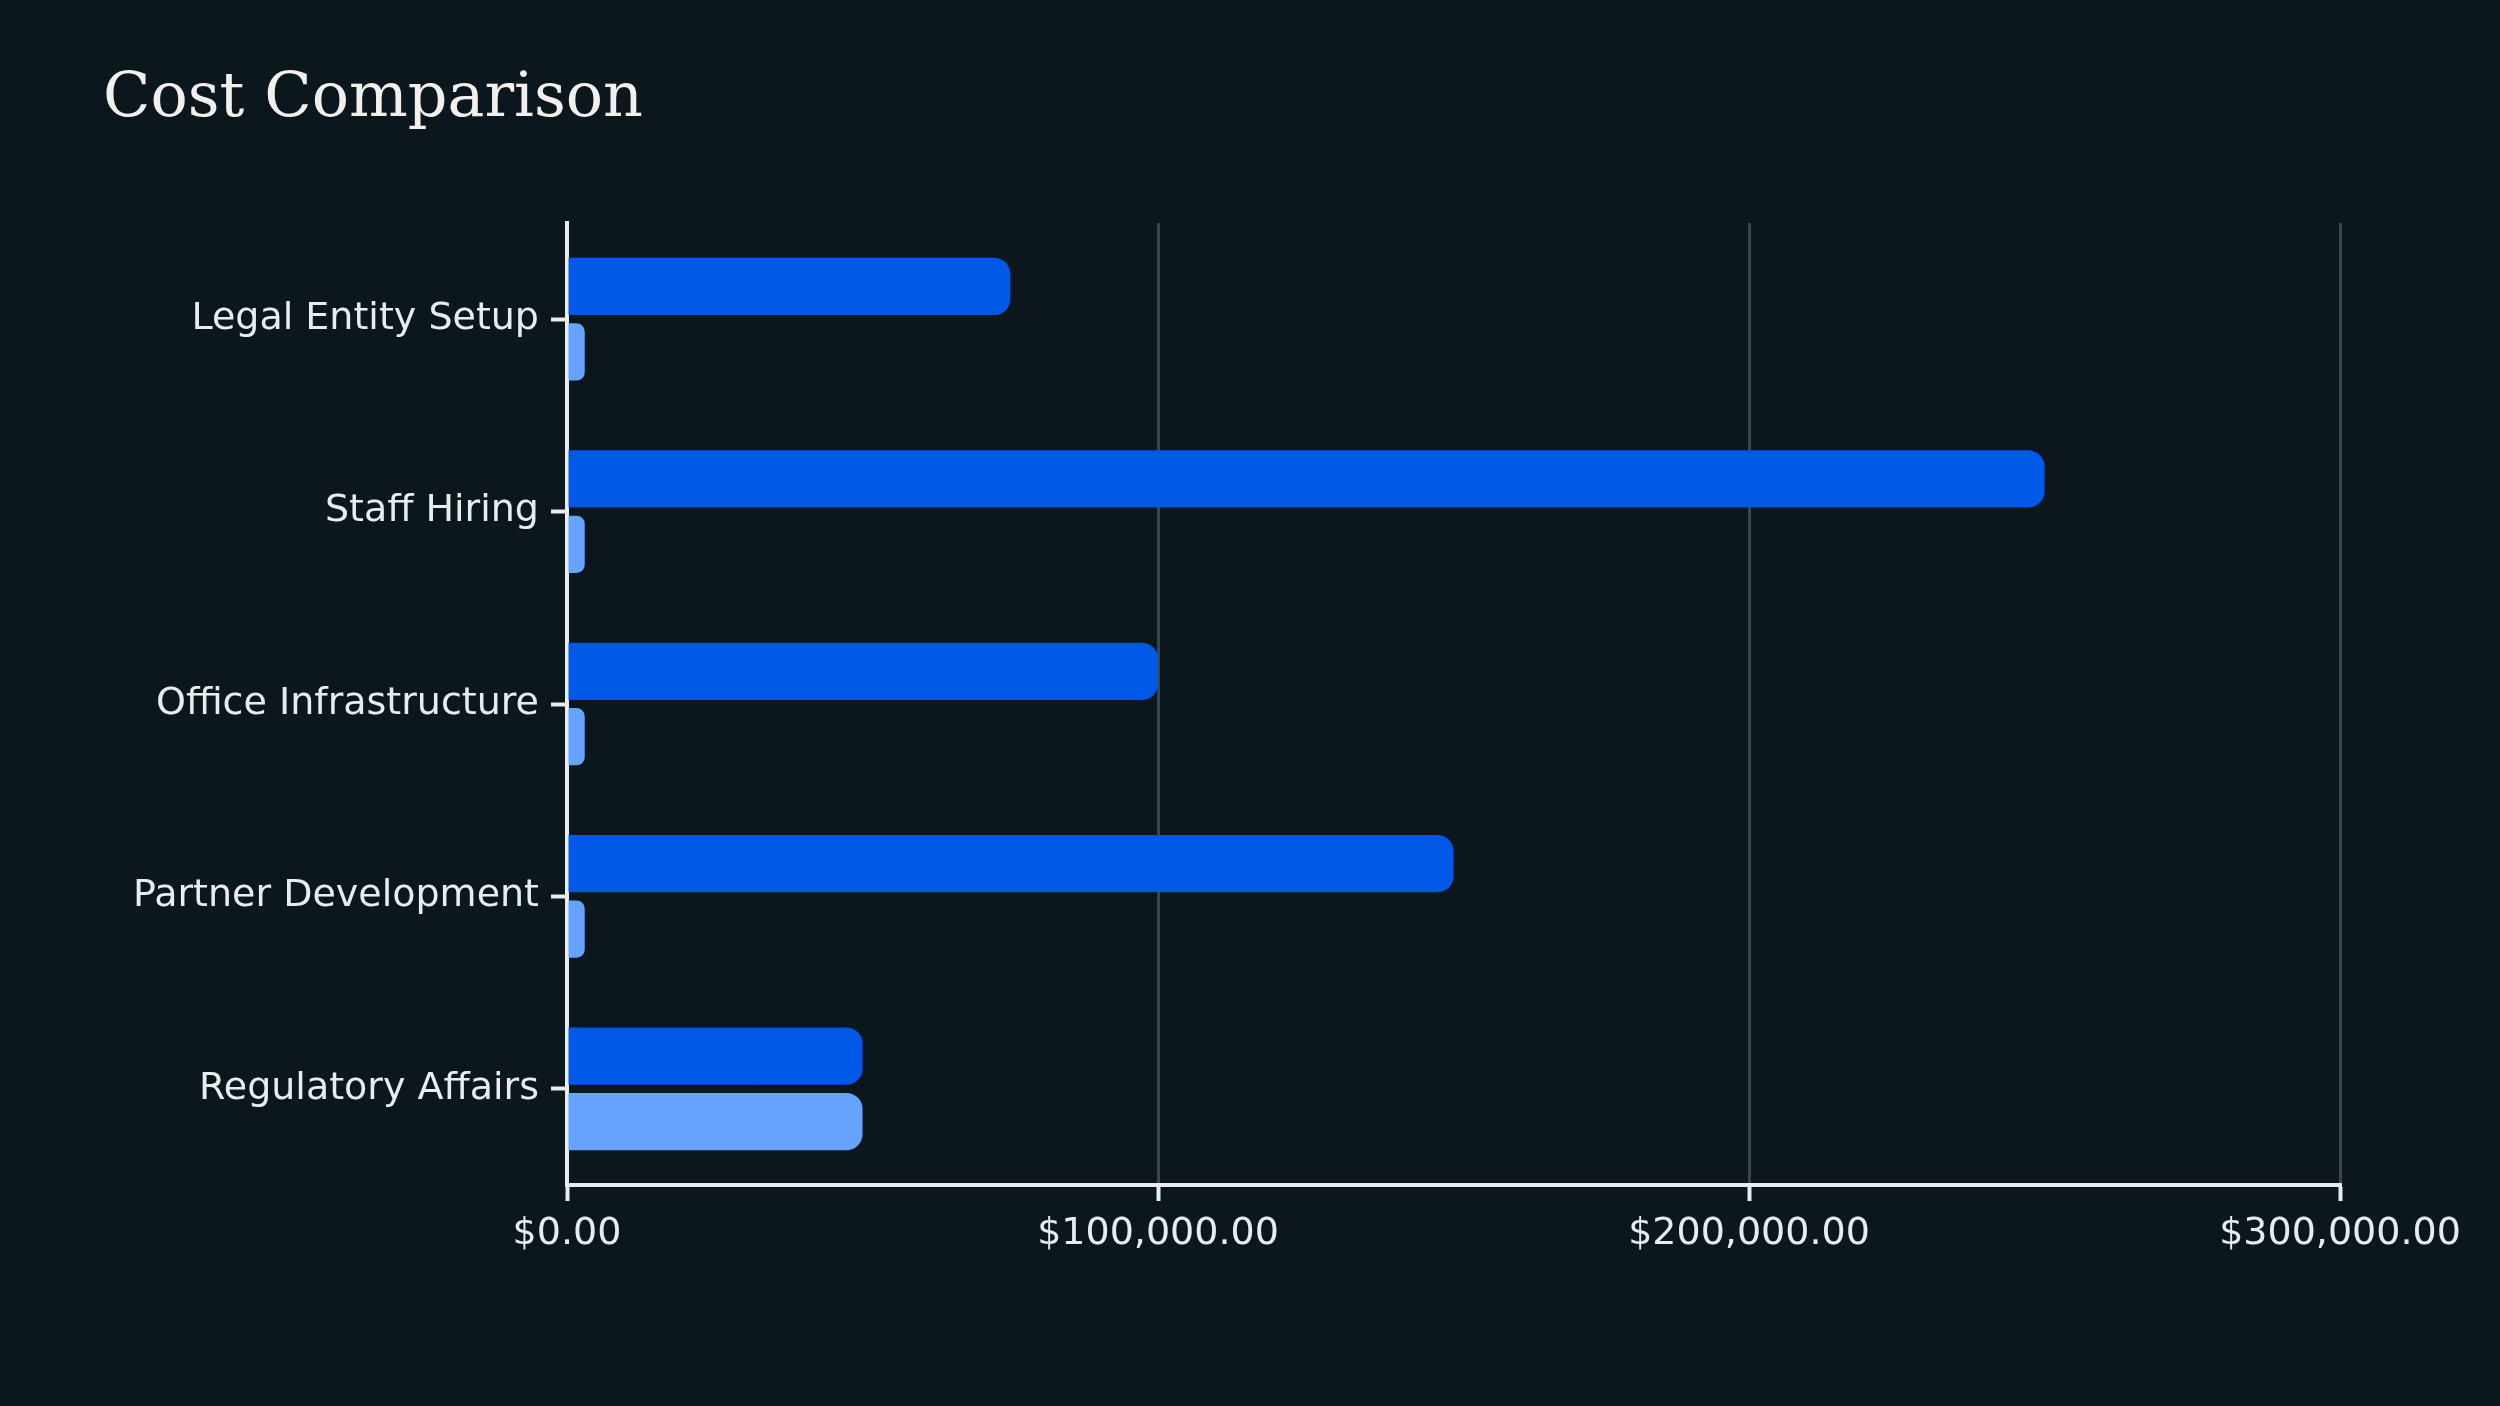 Image resolution: width=2500 pixels, height=1406 pixels. What do you see at coordinates (347, 700) in the screenshot?
I see `y-tick-label: Office Infrastructure` at bounding box center [347, 700].